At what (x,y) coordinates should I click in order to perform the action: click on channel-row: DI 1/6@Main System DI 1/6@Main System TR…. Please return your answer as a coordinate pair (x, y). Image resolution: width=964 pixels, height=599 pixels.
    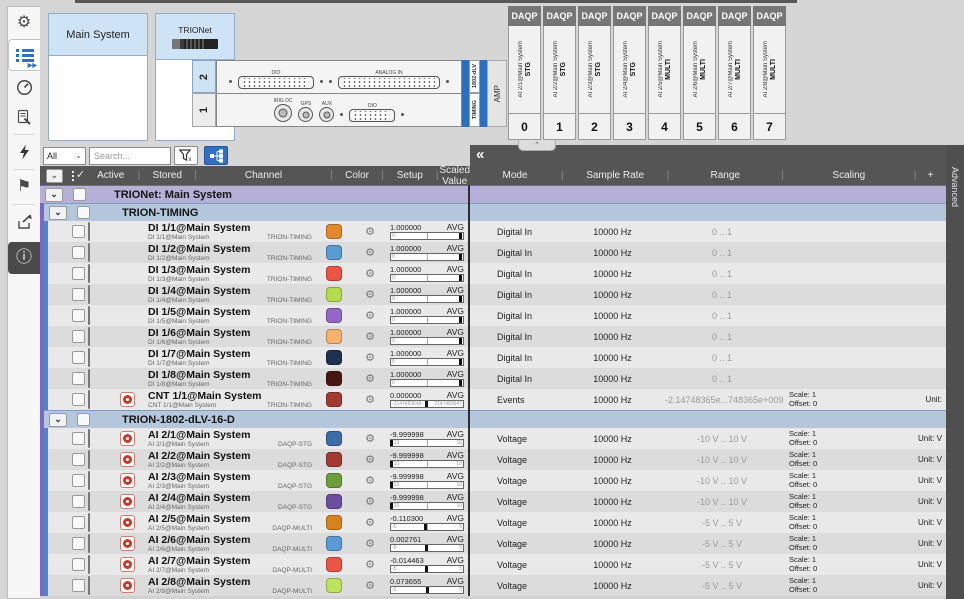
    Looking at the image, I should click on (497, 336).